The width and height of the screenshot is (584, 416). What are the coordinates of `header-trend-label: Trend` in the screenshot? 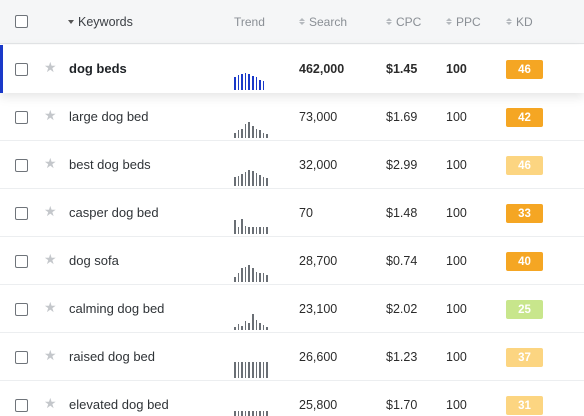 It's located at (249, 21).